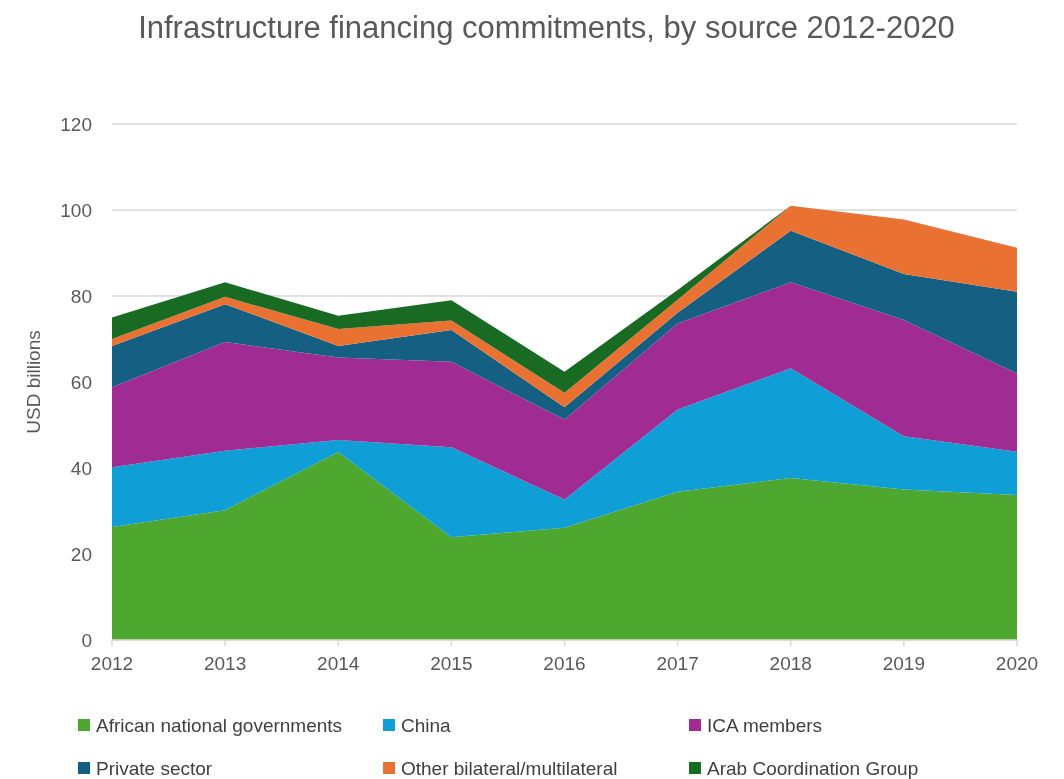 Image resolution: width=1064 pixels, height=779 pixels. Describe the element at coordinates (76, 124) in the screenshot. I see `y-tick-label: 120` at that location.